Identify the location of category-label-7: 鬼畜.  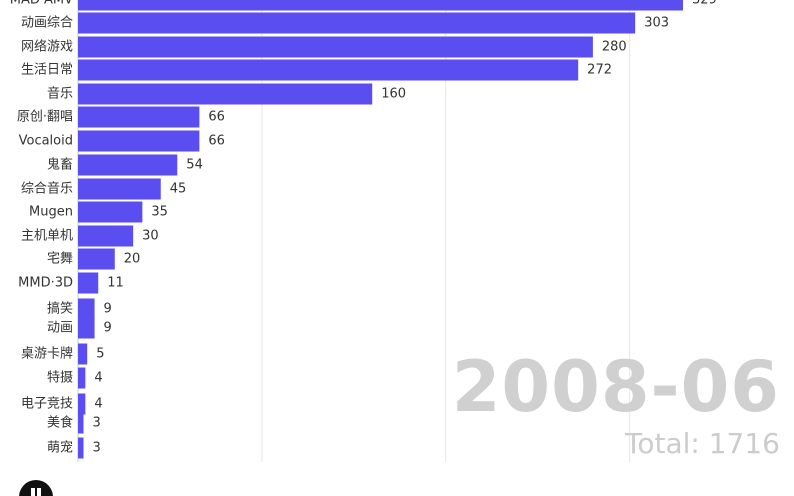
(60, 165).